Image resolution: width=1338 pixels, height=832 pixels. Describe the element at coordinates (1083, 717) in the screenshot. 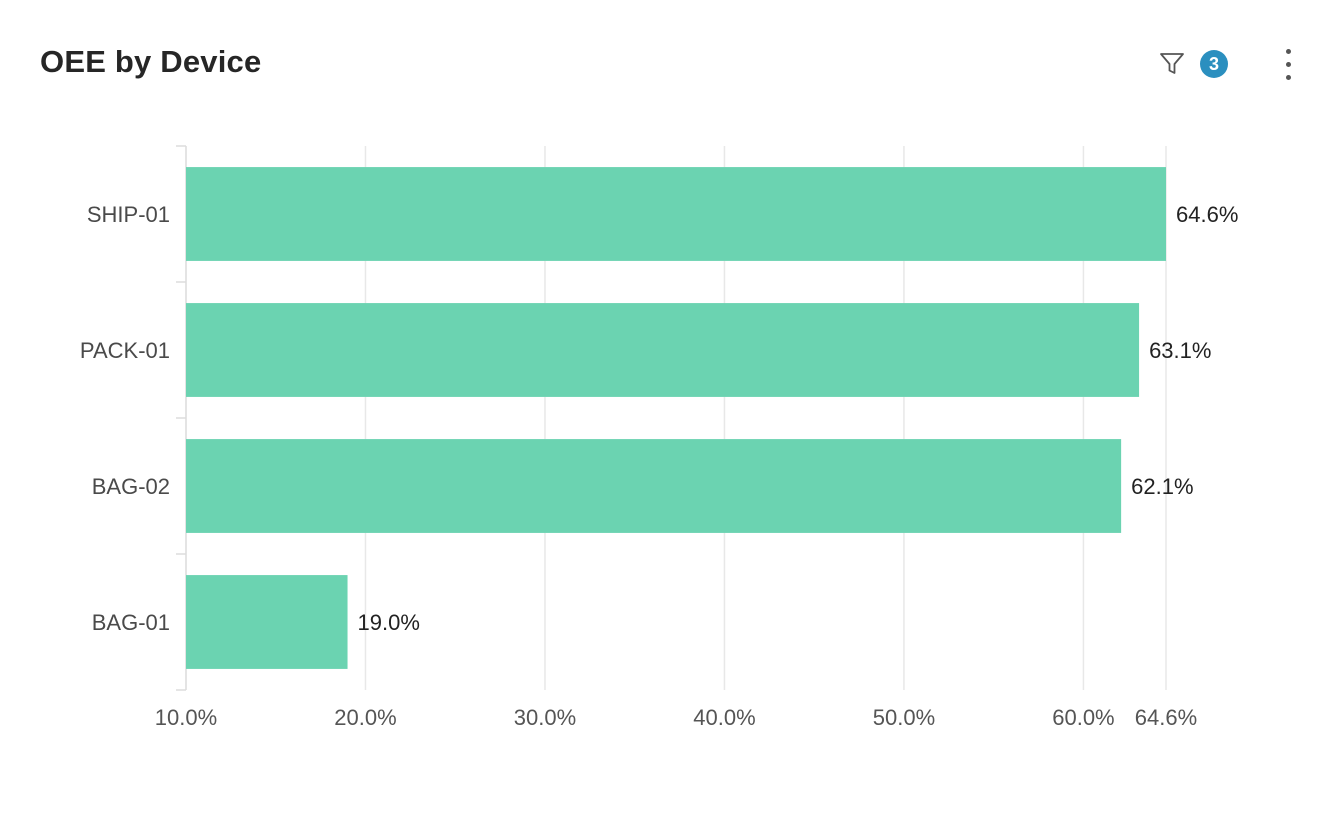

I see `x-tick-label: 60.0%` at that location.